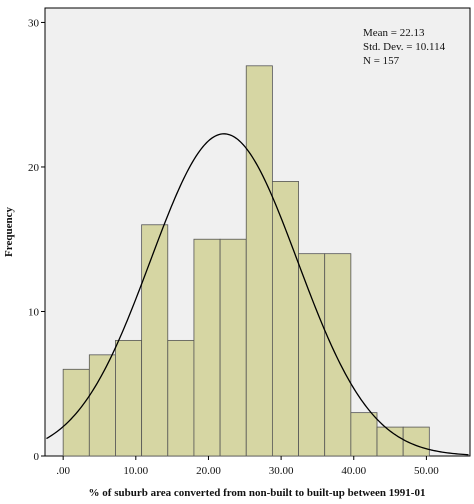 Image resolution: width=474 pixels, height=504 pixels. I want to click on stats-box: Mean = 22.13 Std. Dev. = 10.114 N = 157, so click(404, 47).